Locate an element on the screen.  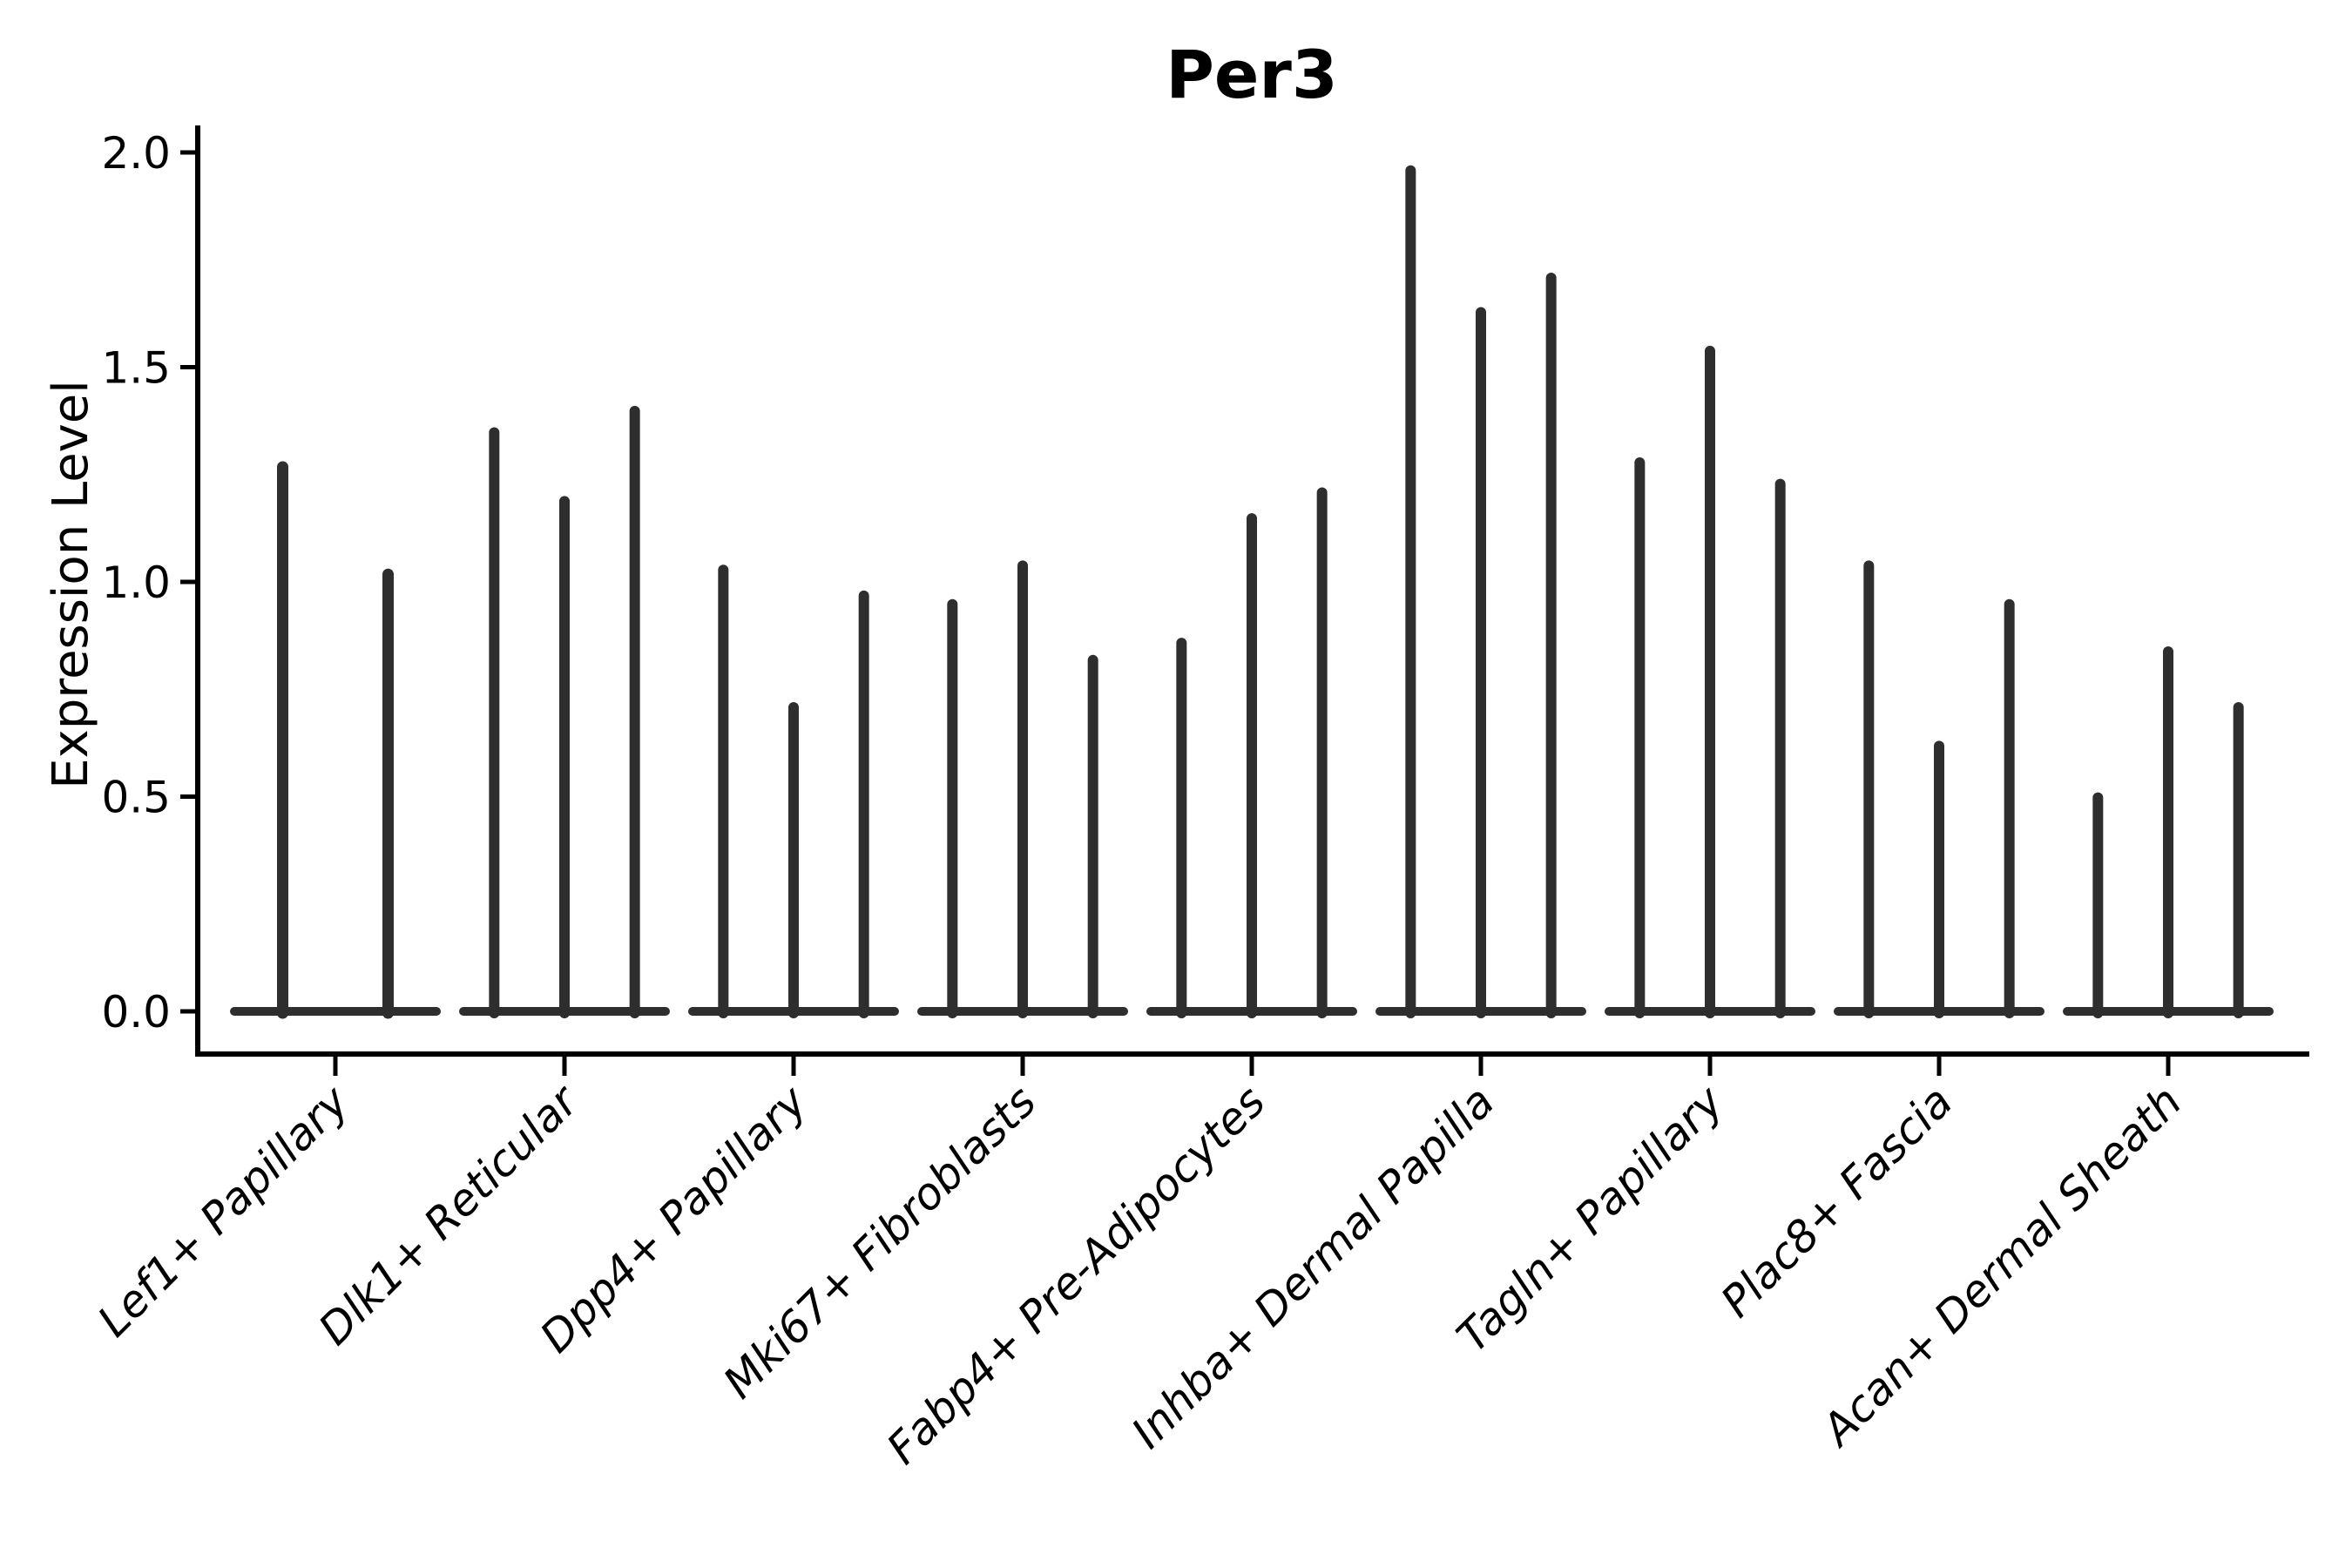
y-tick-label: 0.5 is located at coordinates (136, 798).